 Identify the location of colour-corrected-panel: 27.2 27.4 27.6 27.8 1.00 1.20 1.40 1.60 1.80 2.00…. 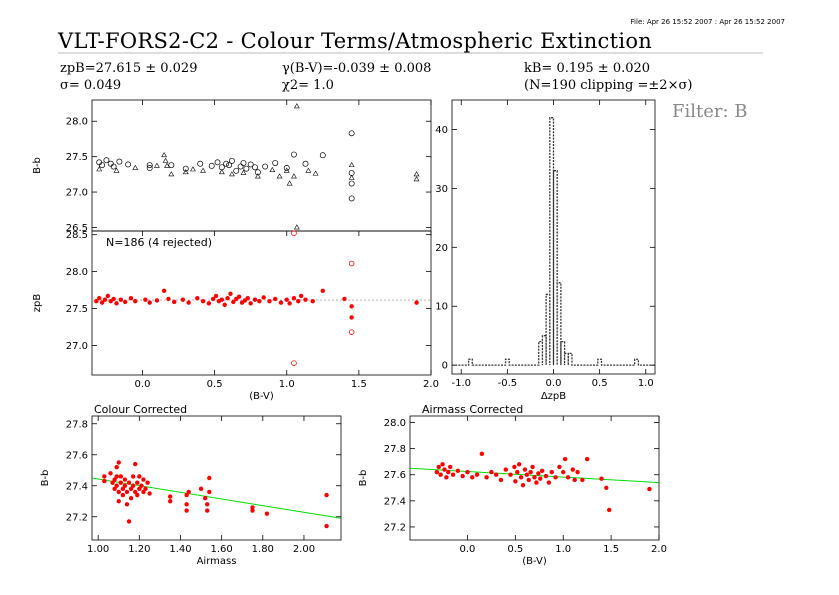
(191, 485).